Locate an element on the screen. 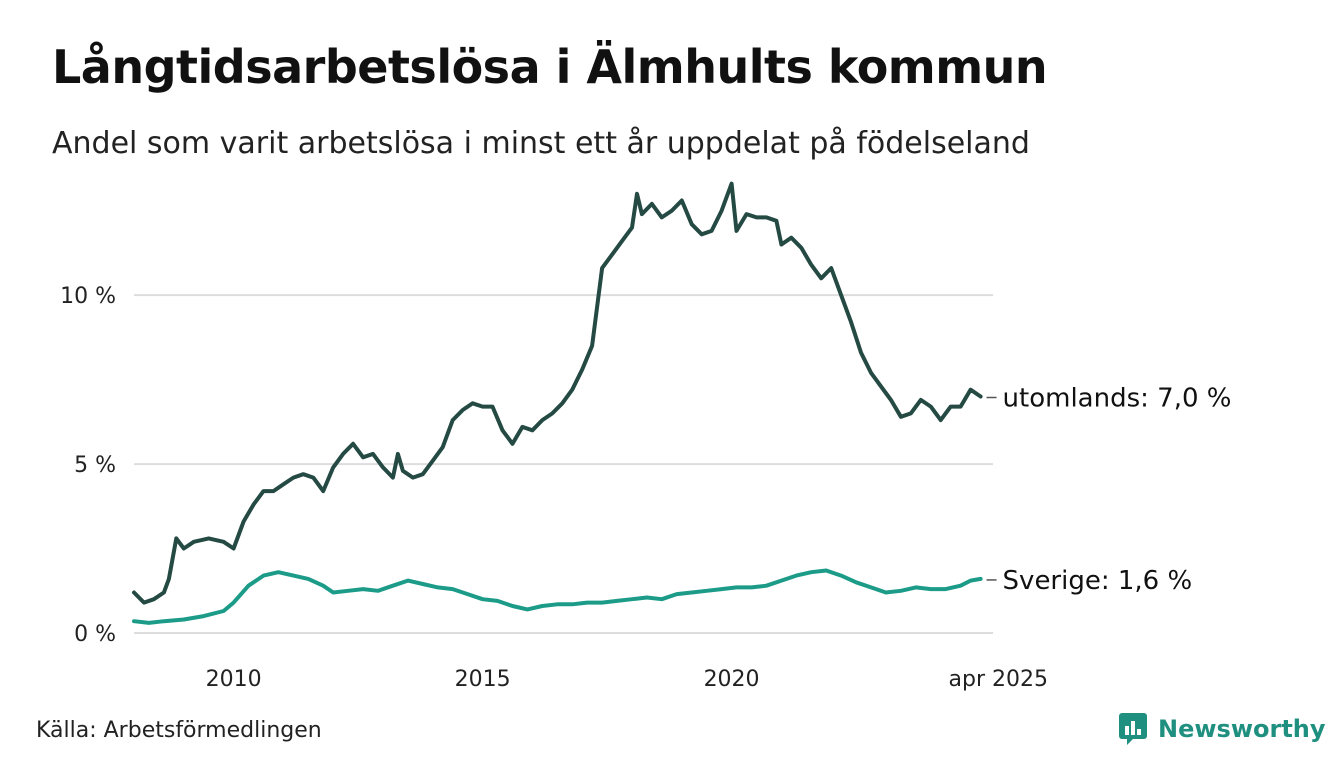 This screenshot has height=780, width=1340. y-tick-label: 5 % is located at coordinates (95, 465).